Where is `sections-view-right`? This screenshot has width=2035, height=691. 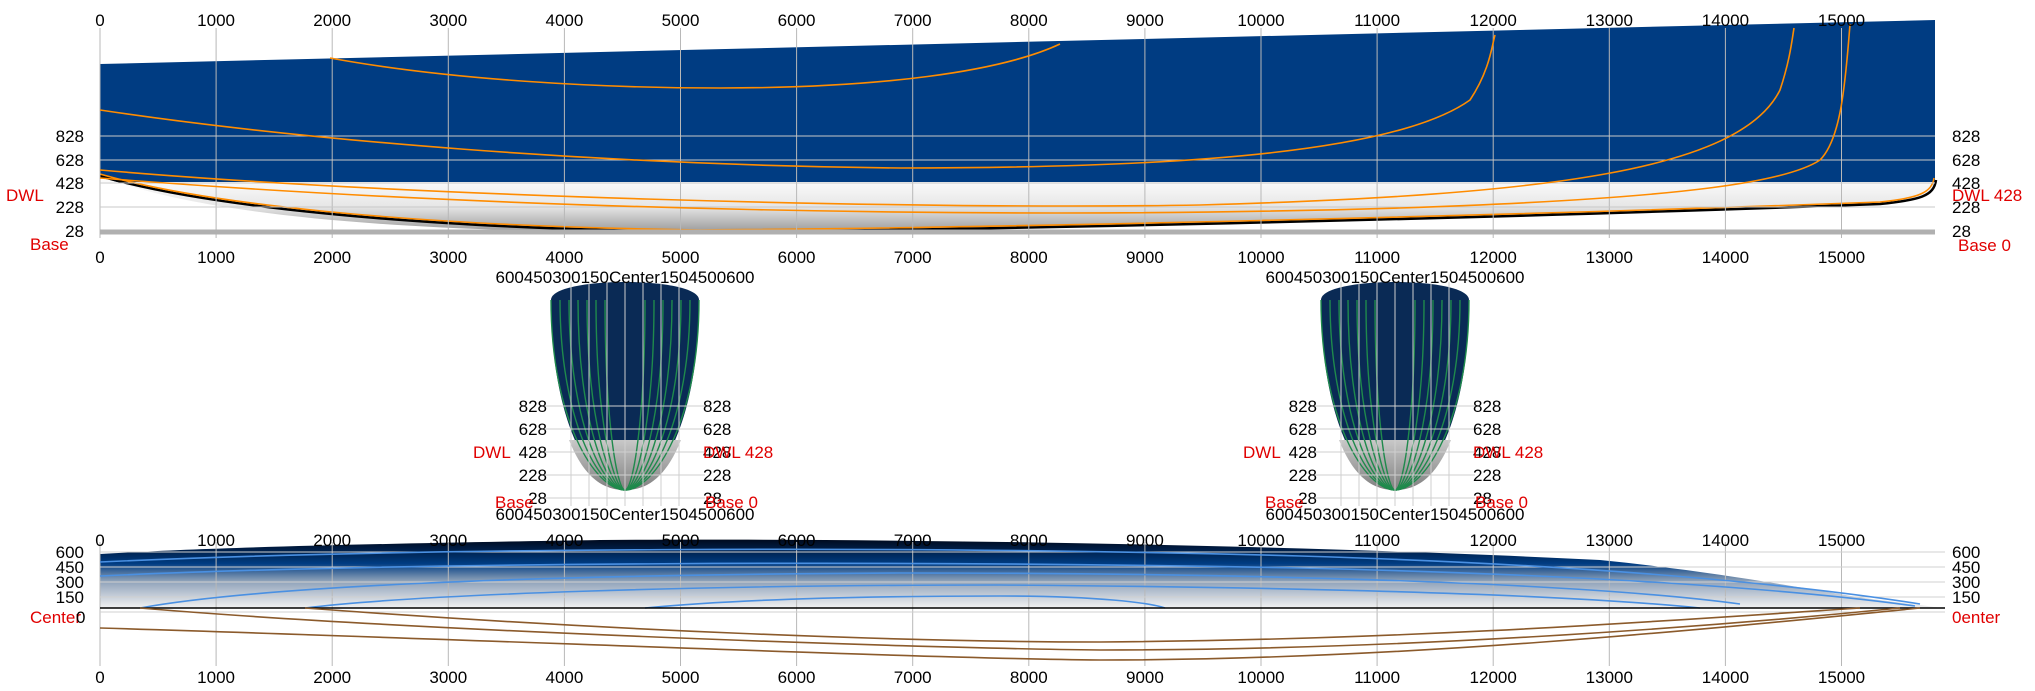
sections-view-right is located at coordinates (1395, 394).